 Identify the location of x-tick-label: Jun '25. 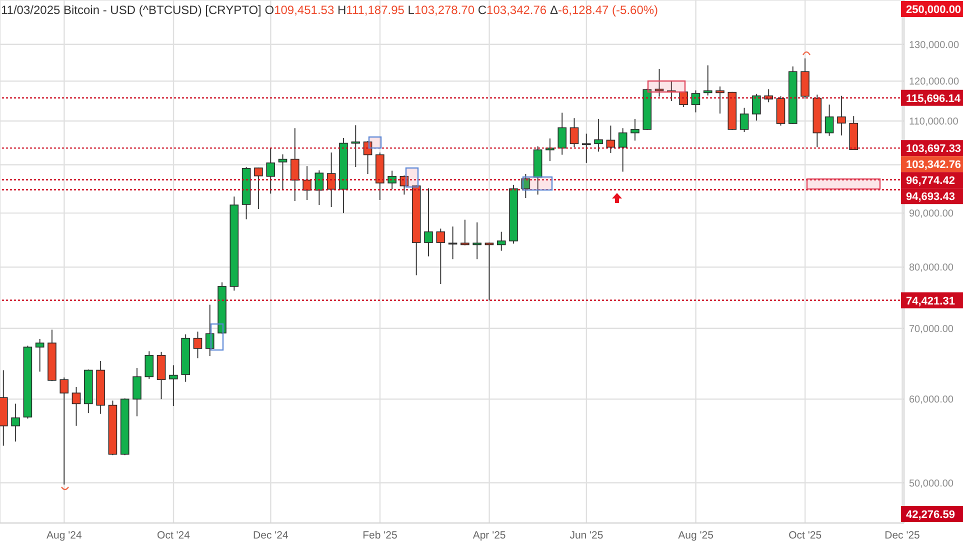
(587, 535).